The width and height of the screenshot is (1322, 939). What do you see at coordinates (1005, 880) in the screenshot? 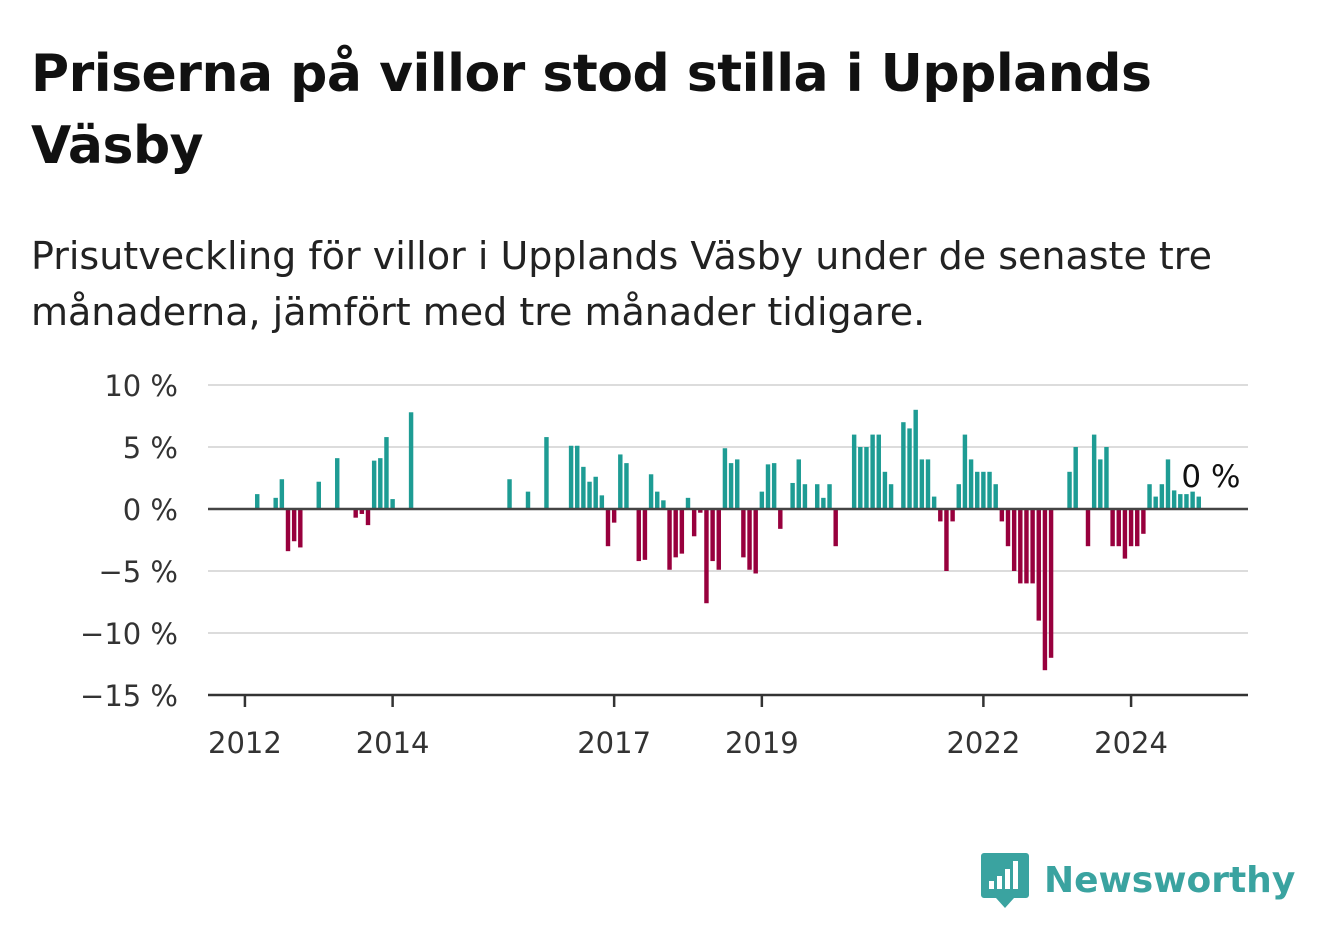
I see `newsworthy-chart-bubble-icon` at bounding box center [1005, 880].